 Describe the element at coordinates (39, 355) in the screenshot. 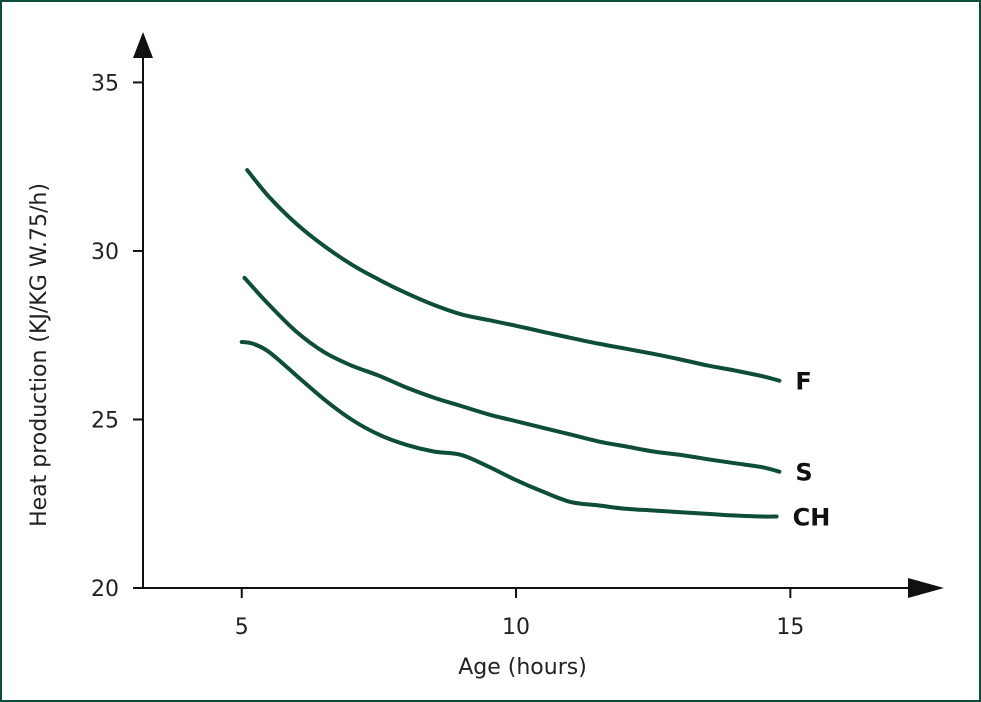

I see `y-axis-title: Heat production (KJ/KG W.75/h)` at that location.